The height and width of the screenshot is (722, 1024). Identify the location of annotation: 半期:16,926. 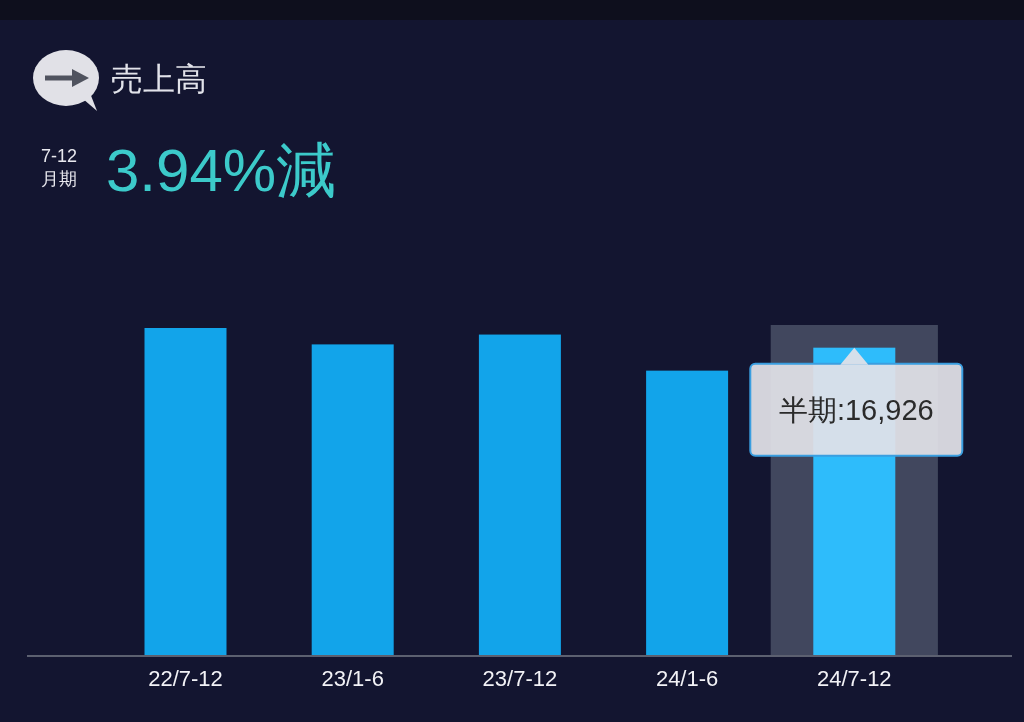
(856, 409).